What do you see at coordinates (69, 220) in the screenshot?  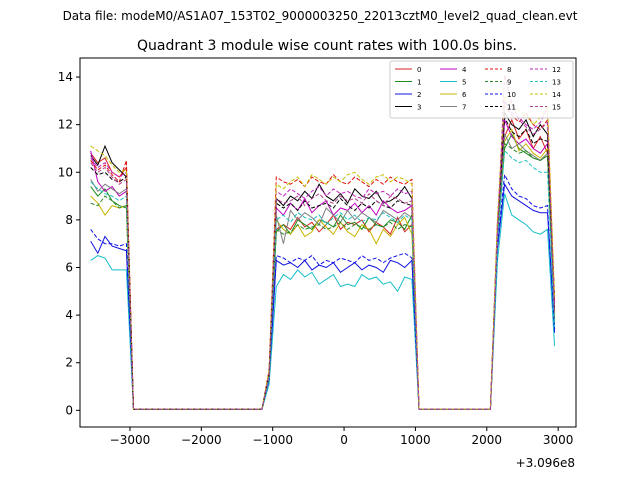 I see `y-tick-label: 8` at bounding box center [69, 220].